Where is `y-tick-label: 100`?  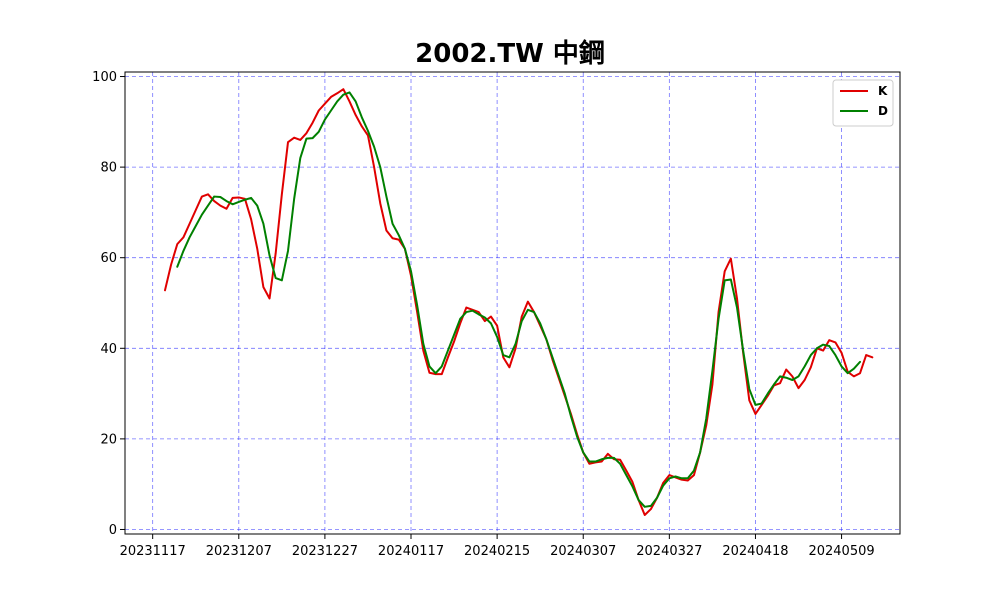
y-tick-label: 100 is located at coordinates (104, 77).